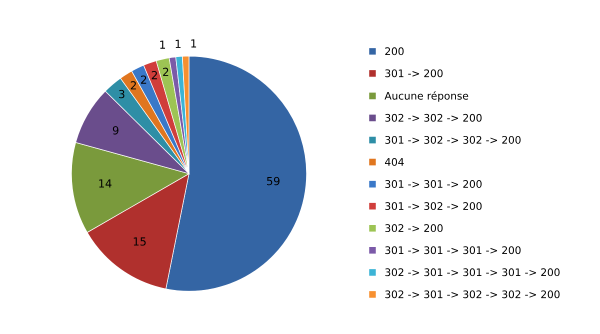 This screenshot has width=600, height=334. What do you see at coordinates (426, 96) in the screenshot?
I see `legend-label: Aucune réponse` at bounding box center [426, 96].